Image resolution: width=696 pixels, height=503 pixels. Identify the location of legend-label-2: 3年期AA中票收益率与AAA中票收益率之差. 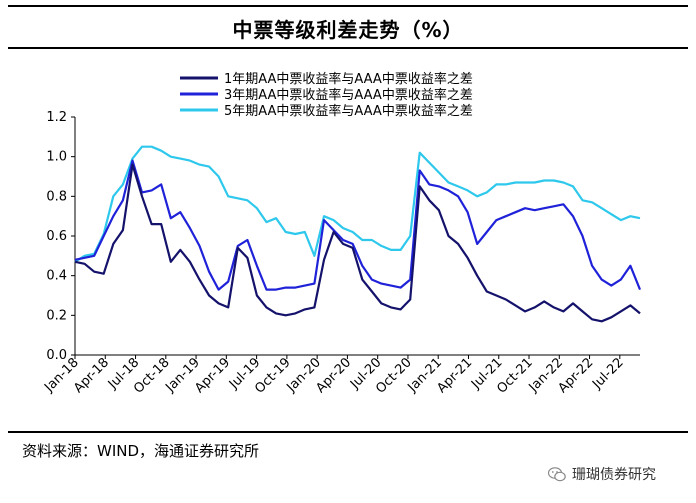
(348, 95).